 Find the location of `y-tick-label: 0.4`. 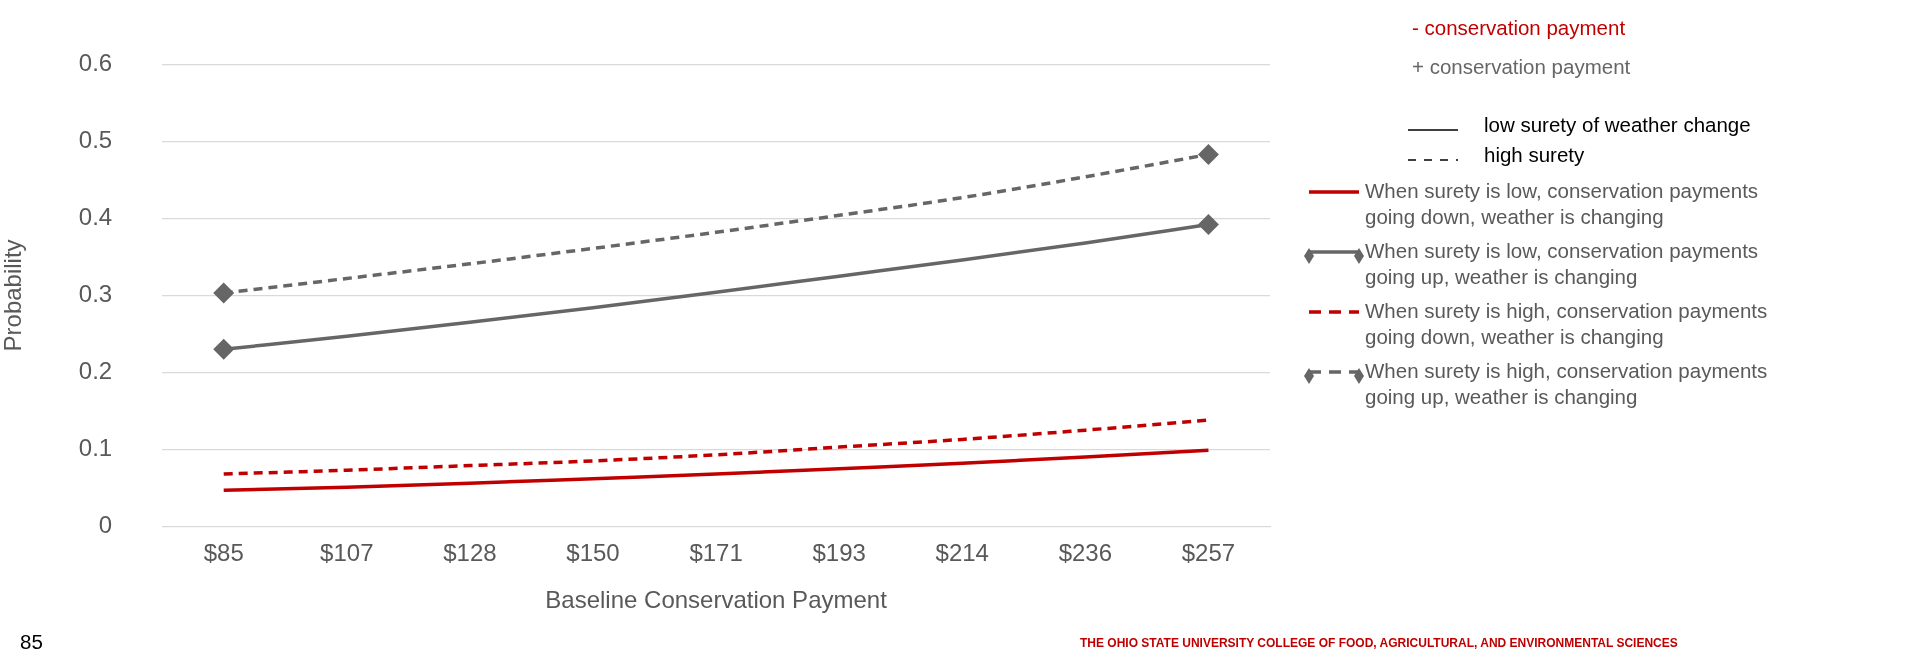

y-tick-label: 0.4 is located at coordinates (95, 217).